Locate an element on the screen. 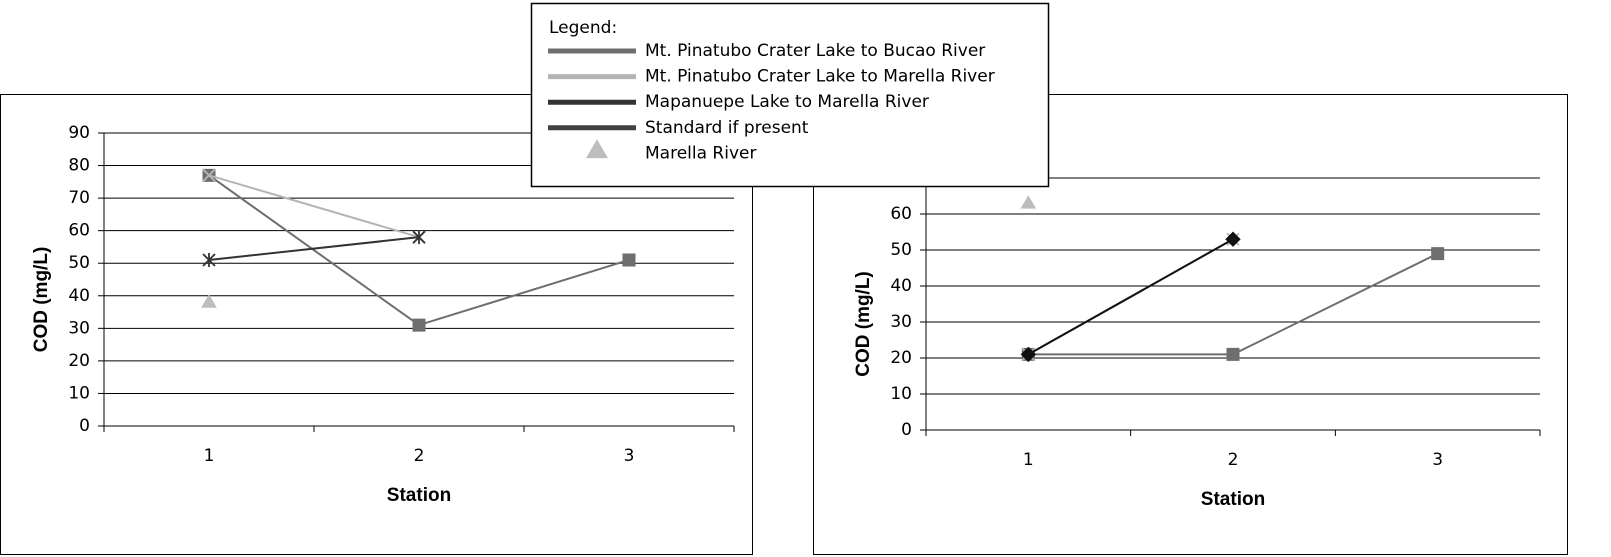 The height and width of the screenshot is (557, 1611). legend-title: Legend: is located at coordinates (583, 28).